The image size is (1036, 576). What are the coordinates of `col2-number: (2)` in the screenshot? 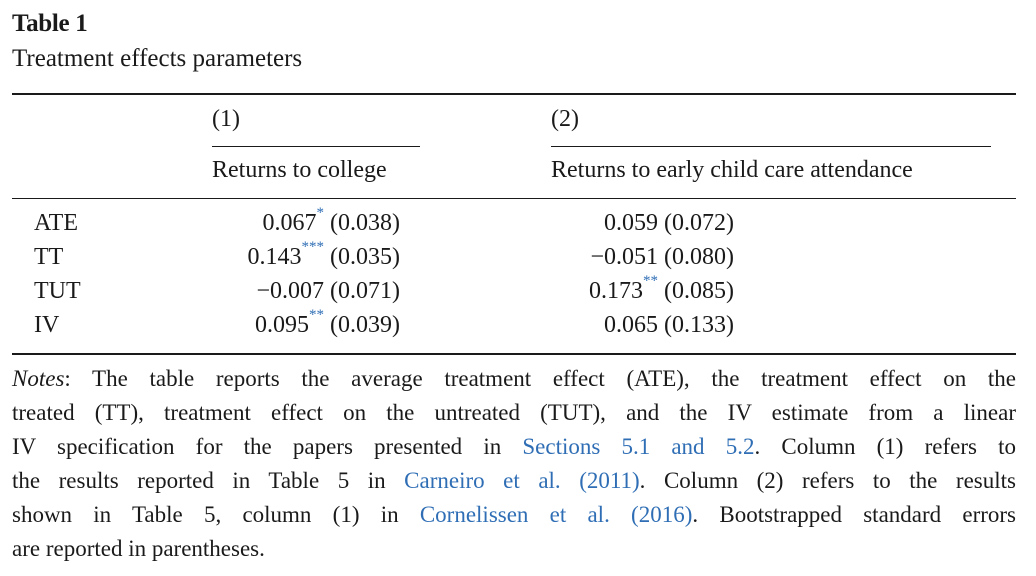 It's located at (565, 119).